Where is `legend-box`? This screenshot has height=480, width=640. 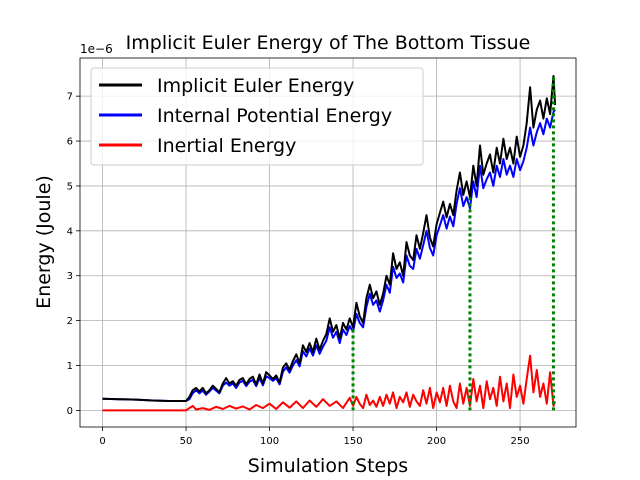
legend-box is located at coordinates (257, 116).